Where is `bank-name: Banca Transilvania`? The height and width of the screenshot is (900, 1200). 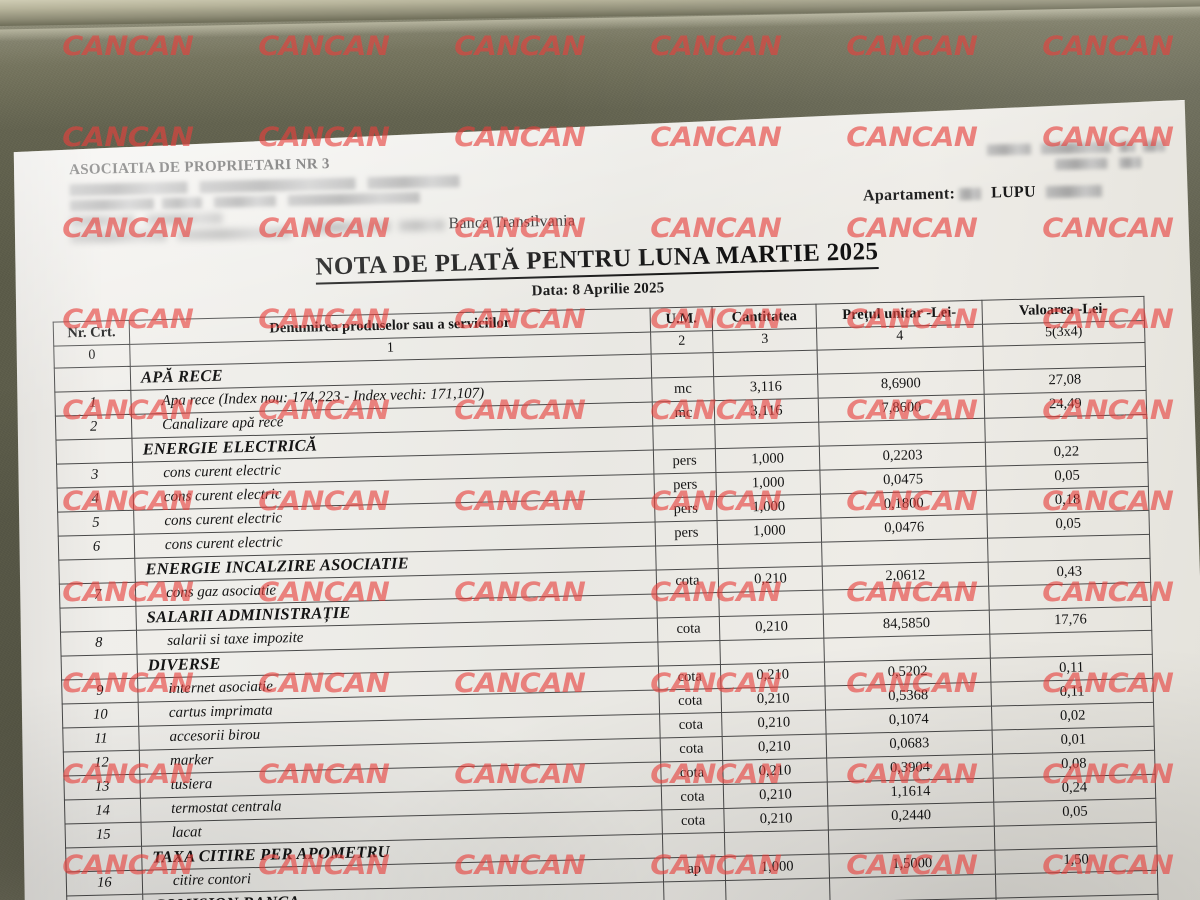 bank-name: Banca Transilvania is located at coordinates (512, 222).